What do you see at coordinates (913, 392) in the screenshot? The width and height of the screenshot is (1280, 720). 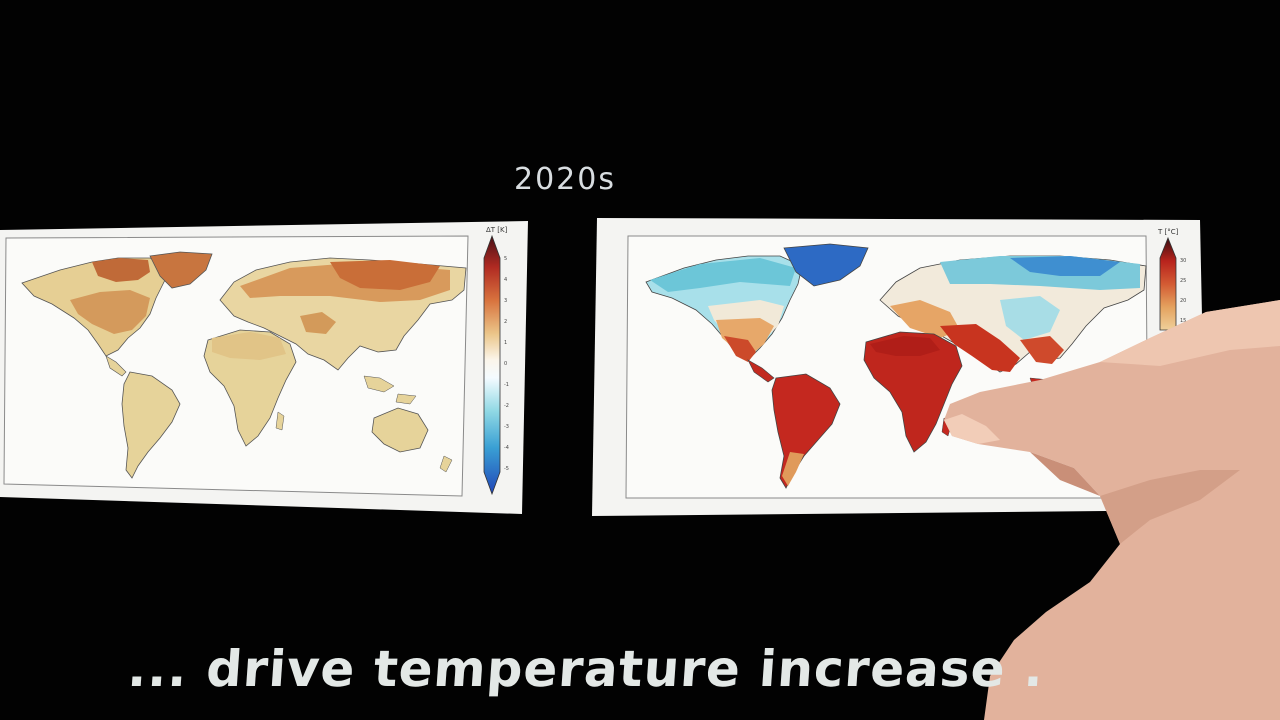 I see `right-africa-shape` at bounding box center [913, 392].